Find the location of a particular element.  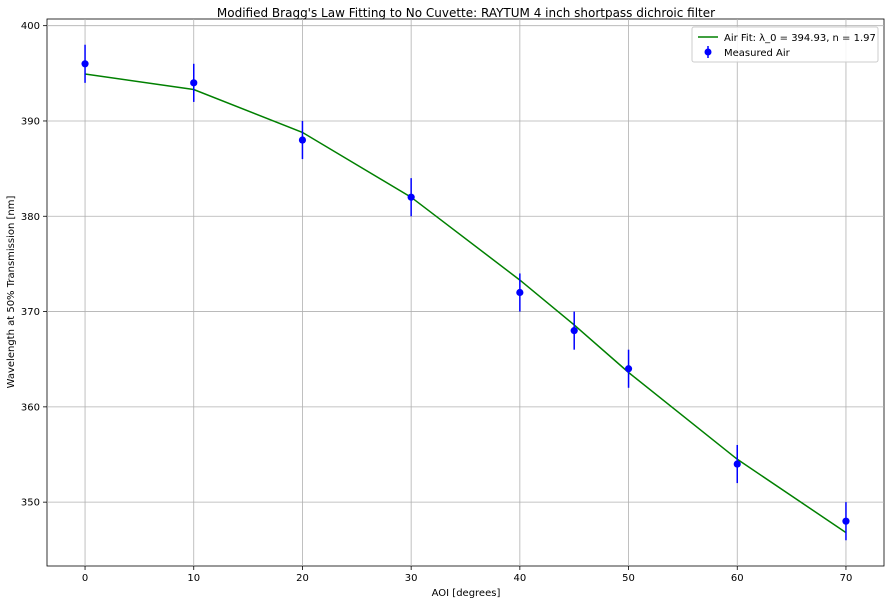

y-tick-label: 380 is located at coordinates (30, 217).